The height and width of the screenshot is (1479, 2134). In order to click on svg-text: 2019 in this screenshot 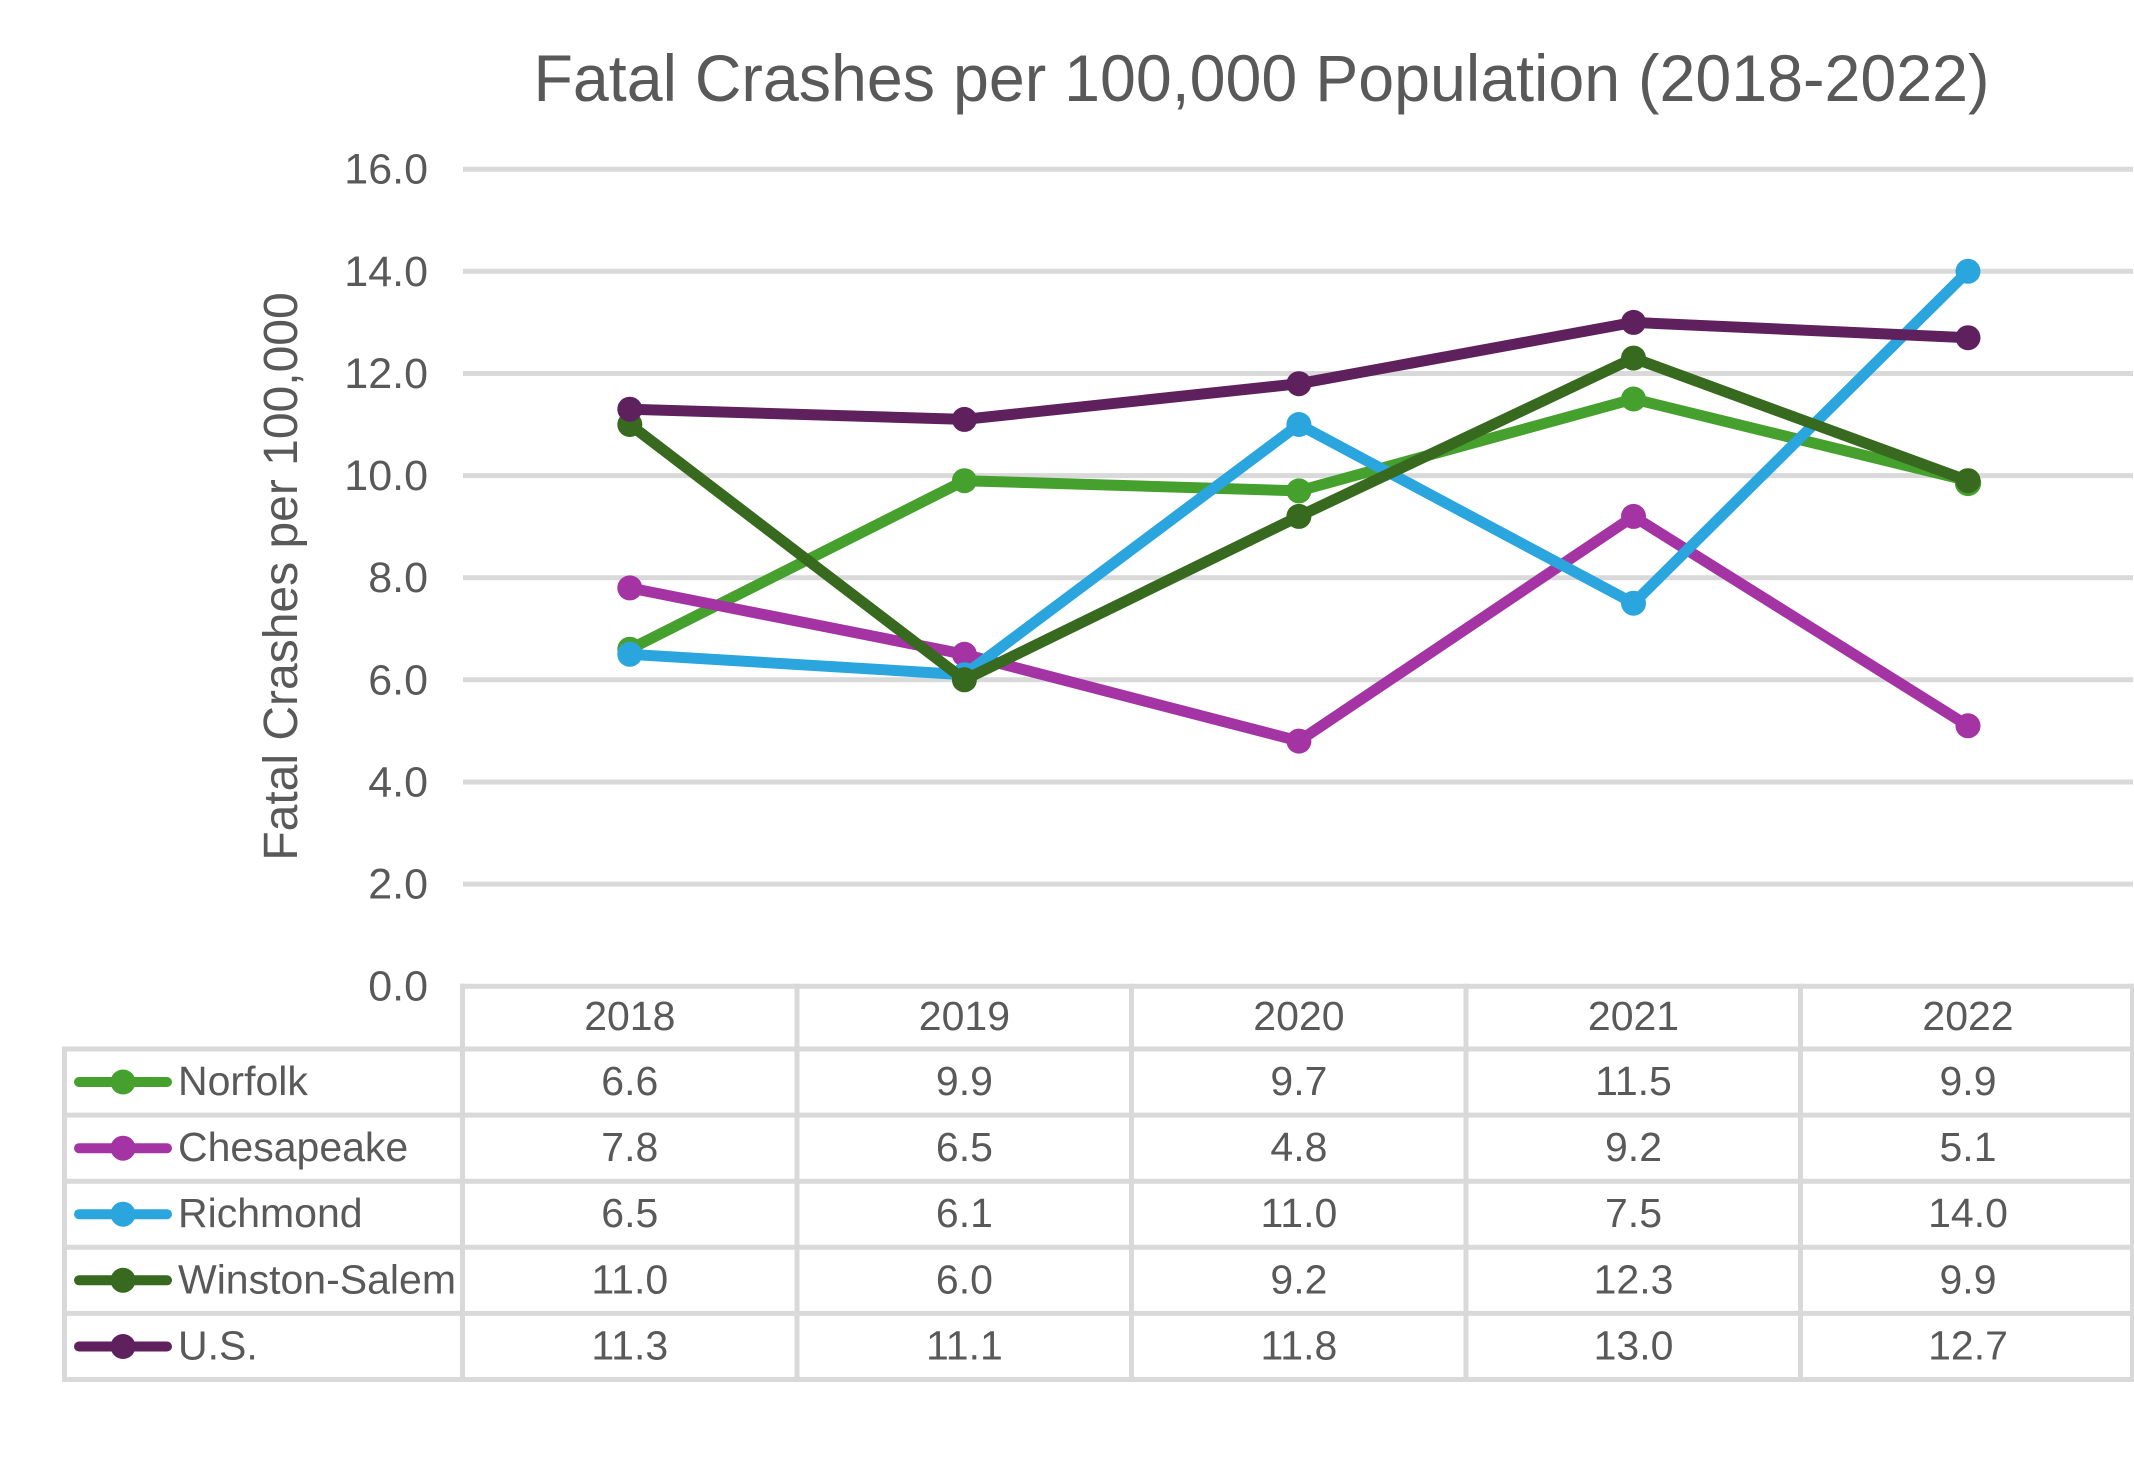, I will do `click(964, 1016)`.